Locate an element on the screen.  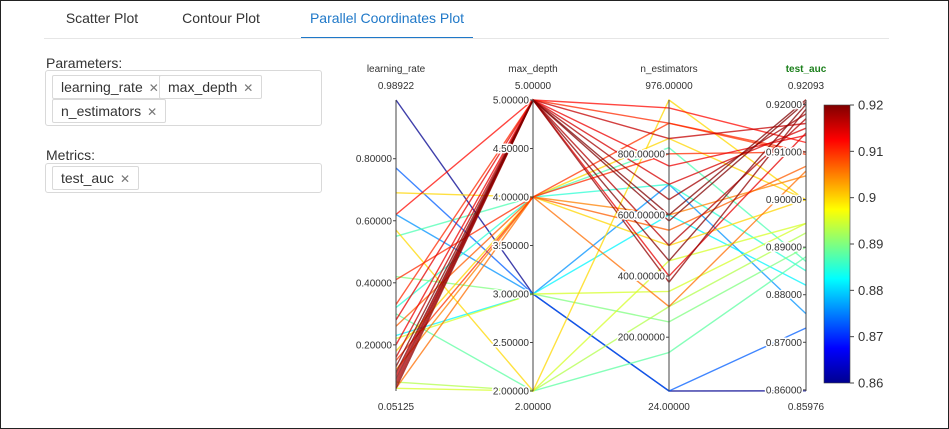
axis-tick-label: 0.87000 is located at coordinates (784, 343).